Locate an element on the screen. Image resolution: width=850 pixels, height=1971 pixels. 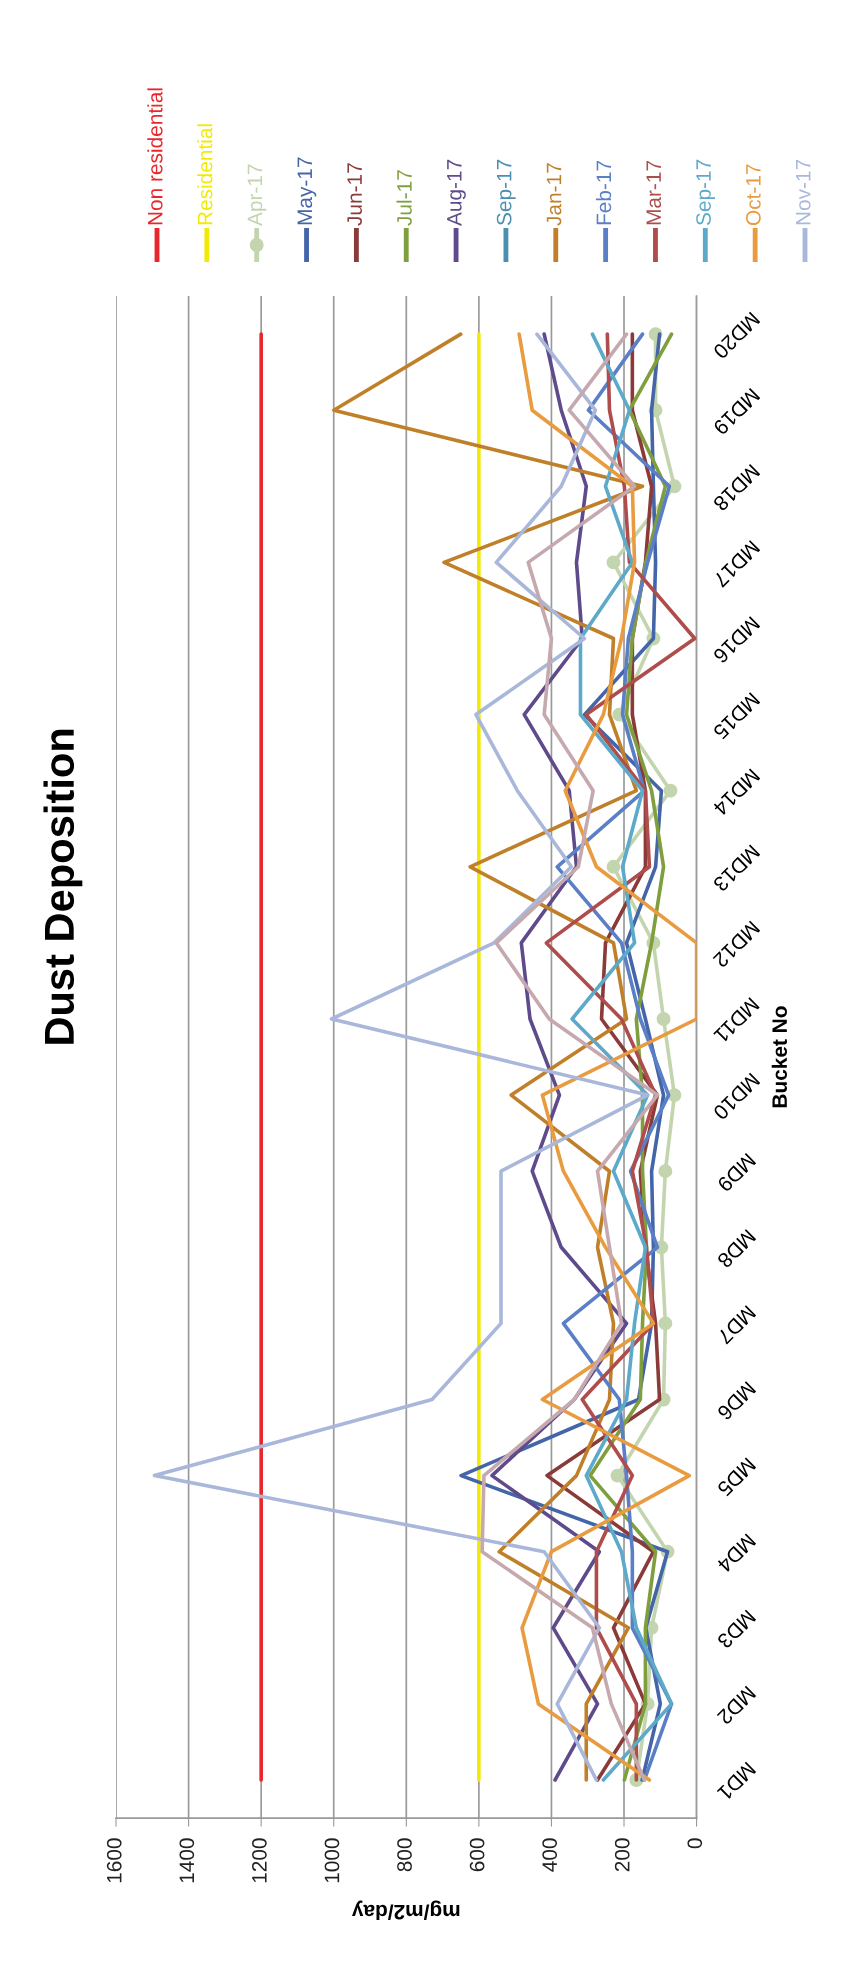
text: Non residential is located at coordinates (155, 156).